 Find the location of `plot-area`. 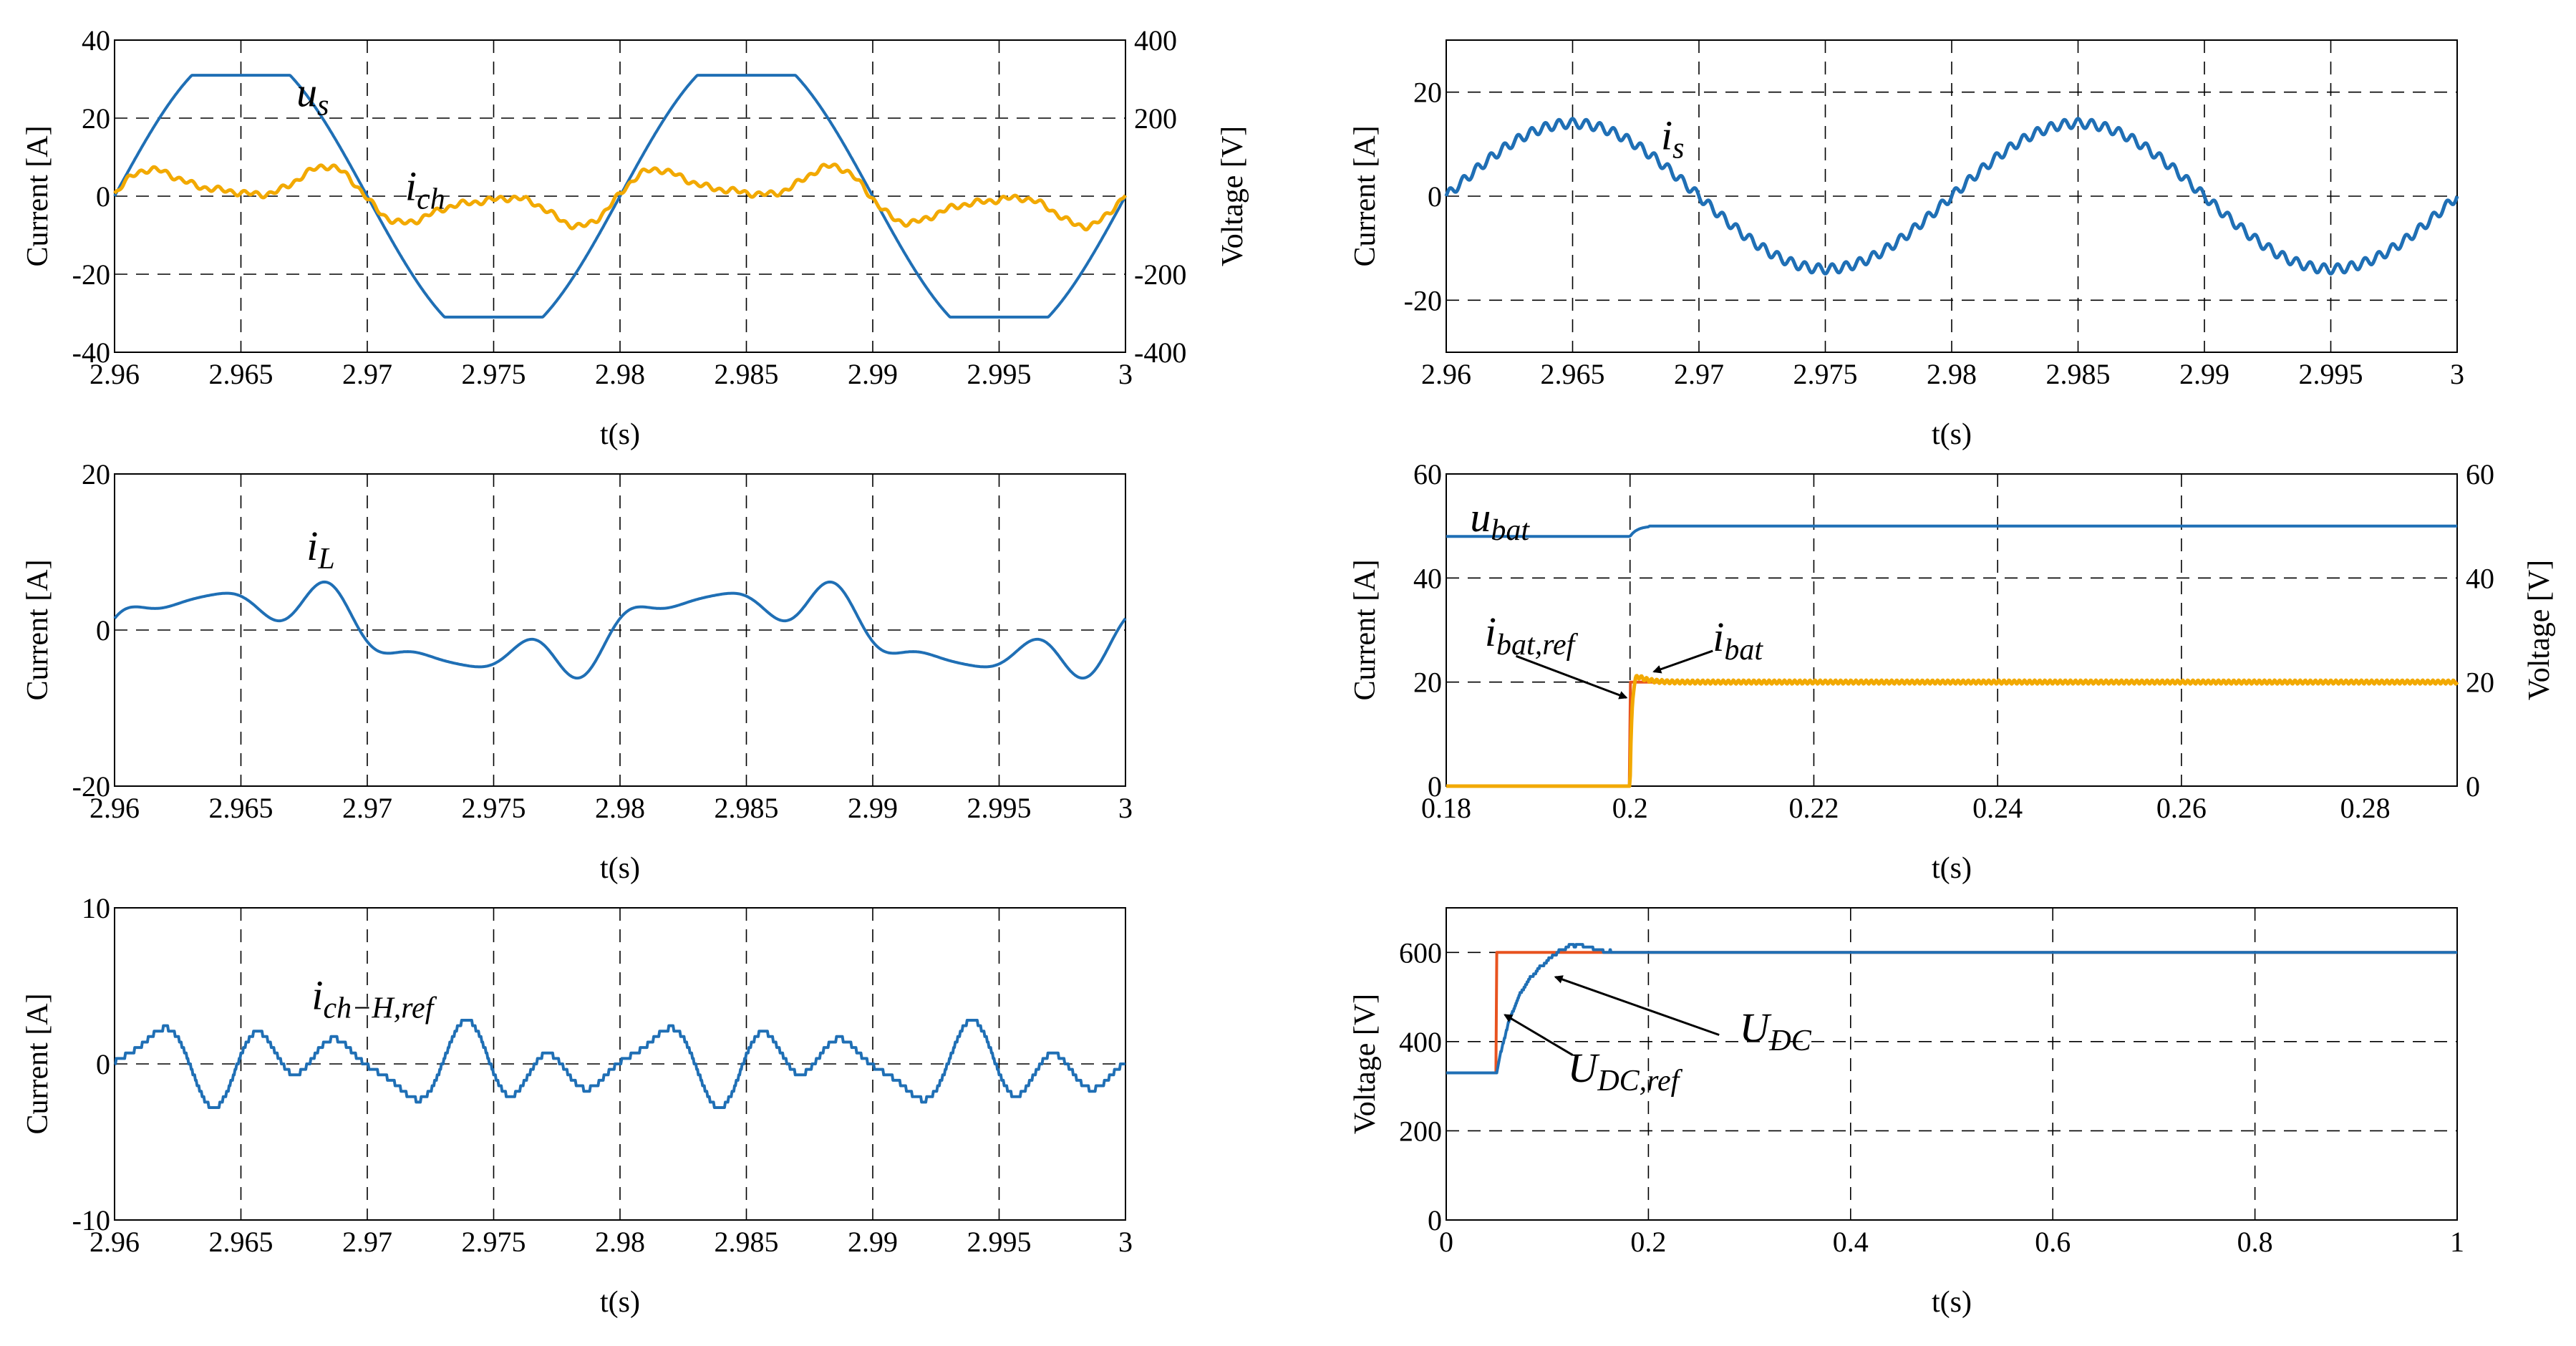

plot-area is located at coordinates (1952, 630).